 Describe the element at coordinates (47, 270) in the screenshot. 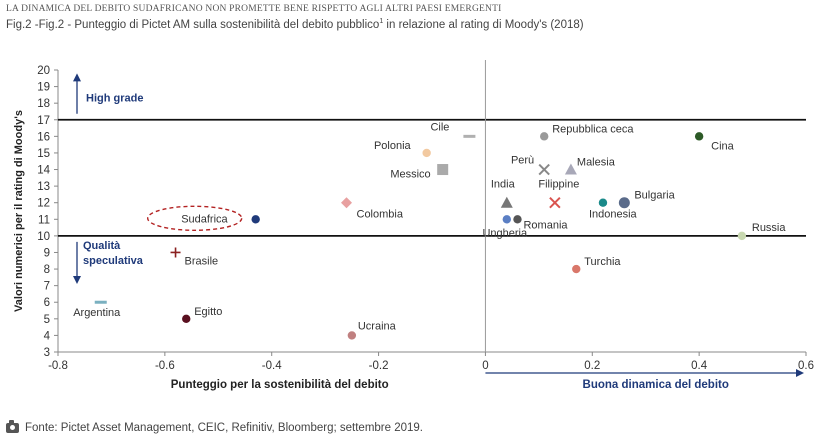

I see `y-tick-label: 8` at that location.